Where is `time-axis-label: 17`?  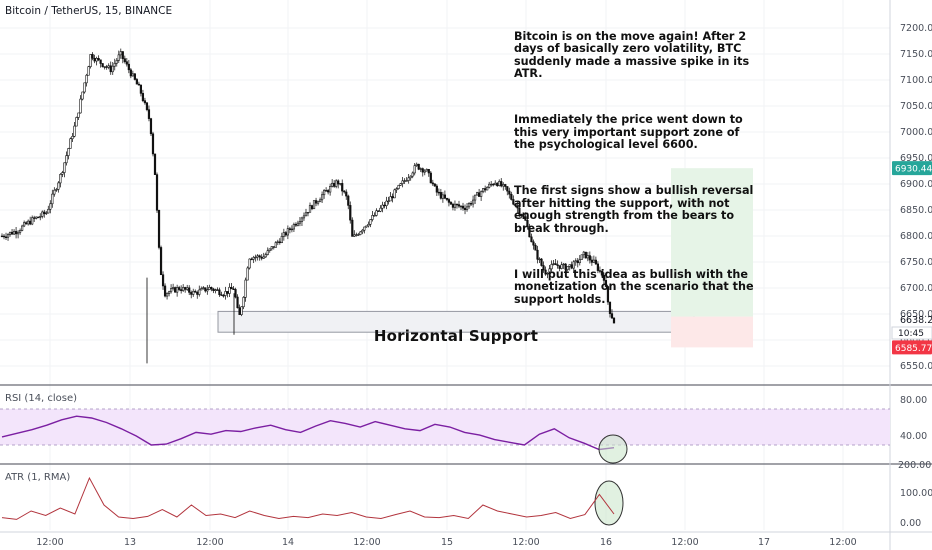 time-axis-label: 17 is located at coordinates (764, 542).